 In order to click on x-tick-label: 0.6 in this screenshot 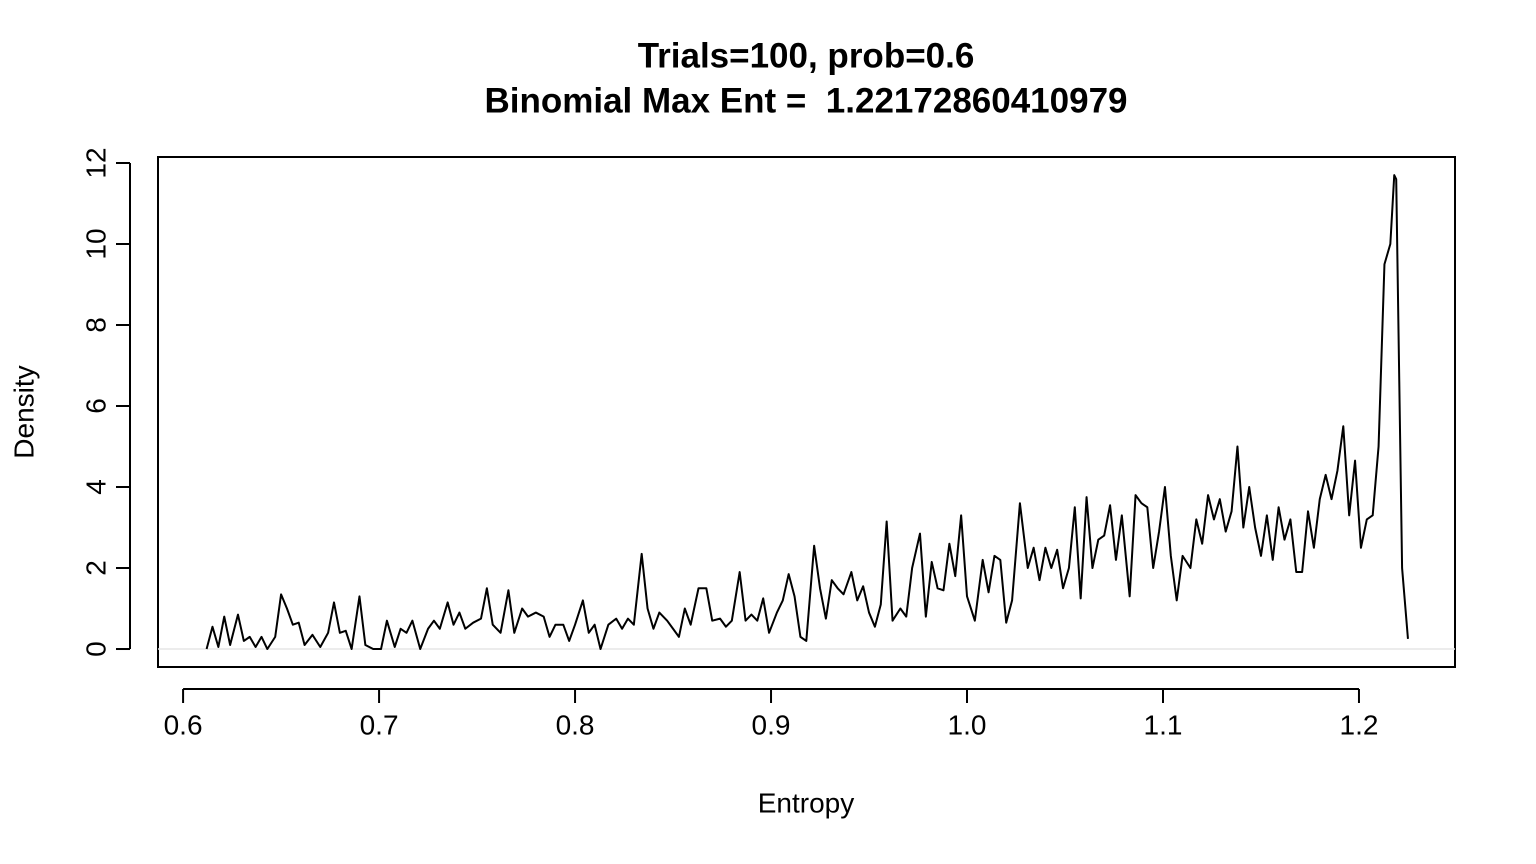, I will do `click(183, 724)`.